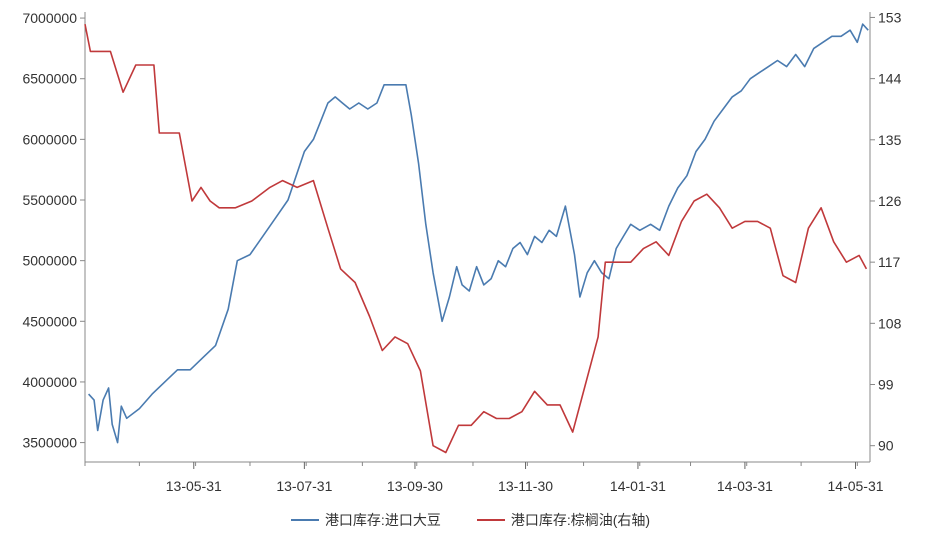  What do you see at coordinates (890, 323) in the screenshot?
I see `right-y-tick-label: 108` at bounding box center [890, 323].